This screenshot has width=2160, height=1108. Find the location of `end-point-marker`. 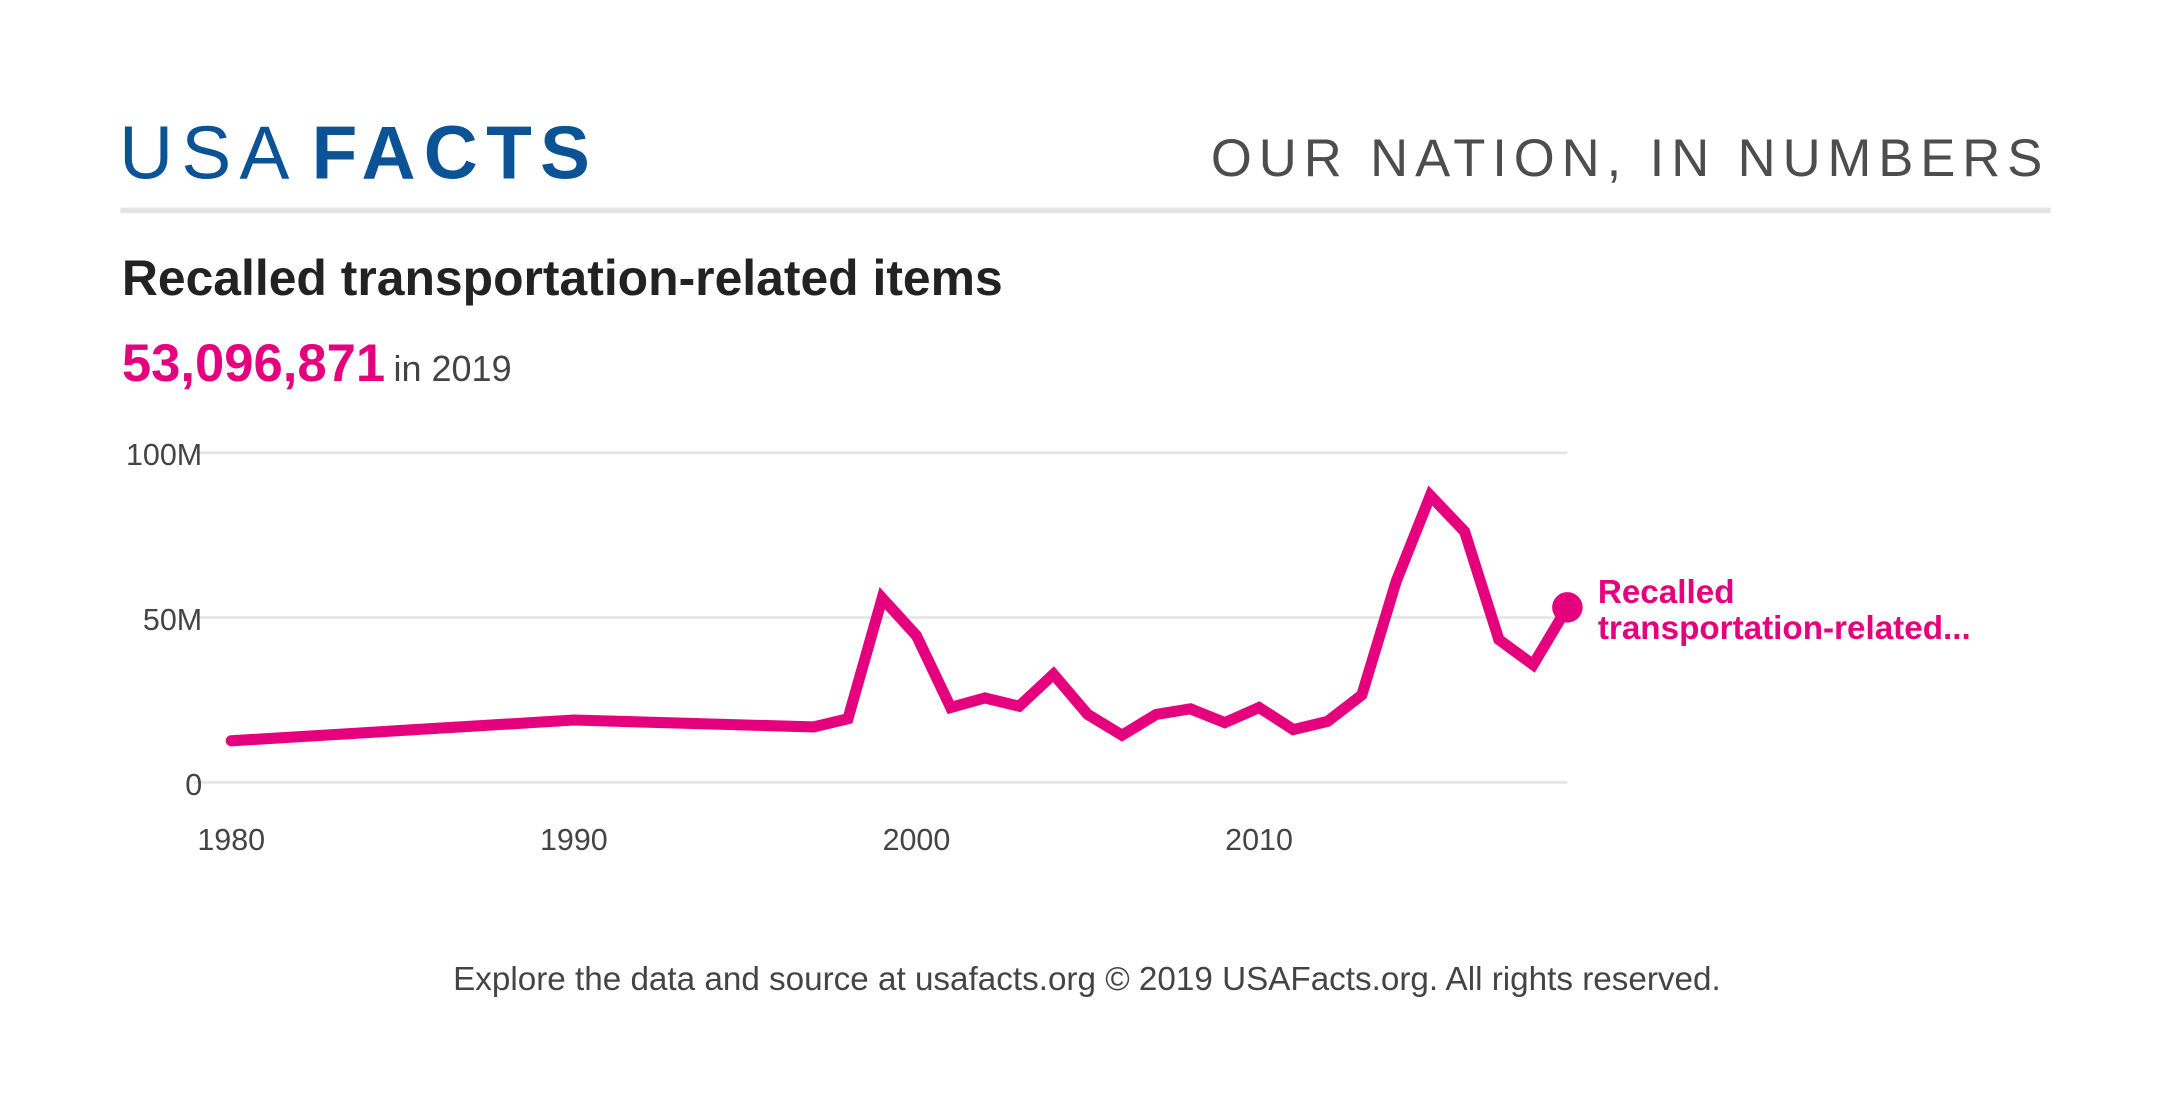

end-point-marker is located at coordinates (1567, 607).